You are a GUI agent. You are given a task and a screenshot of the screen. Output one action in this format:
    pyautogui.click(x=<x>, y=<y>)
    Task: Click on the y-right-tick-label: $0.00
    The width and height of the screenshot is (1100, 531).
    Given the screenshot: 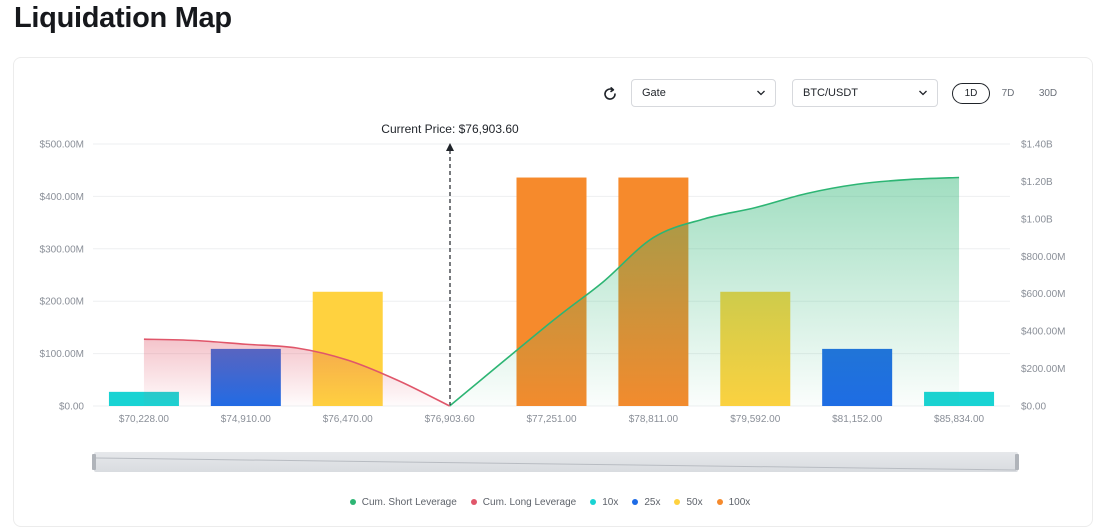 What is the action you would take?
    pyautogui.click(x=1033, y=407)
    